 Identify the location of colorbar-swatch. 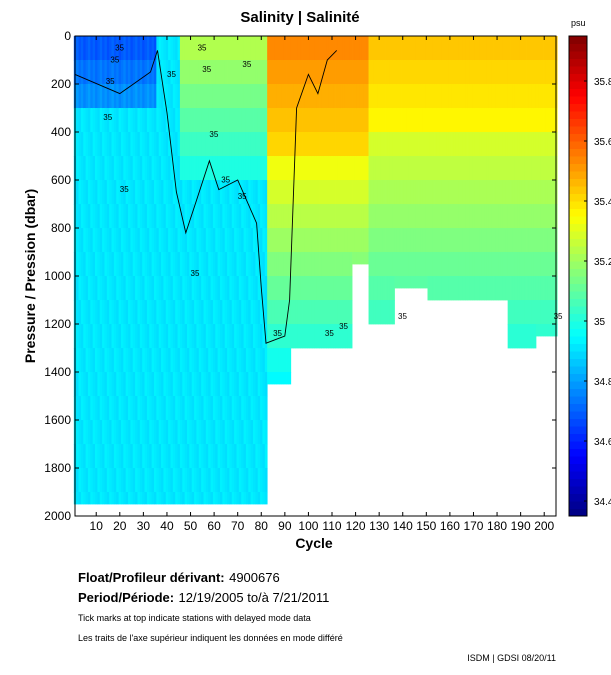
(578, 175).